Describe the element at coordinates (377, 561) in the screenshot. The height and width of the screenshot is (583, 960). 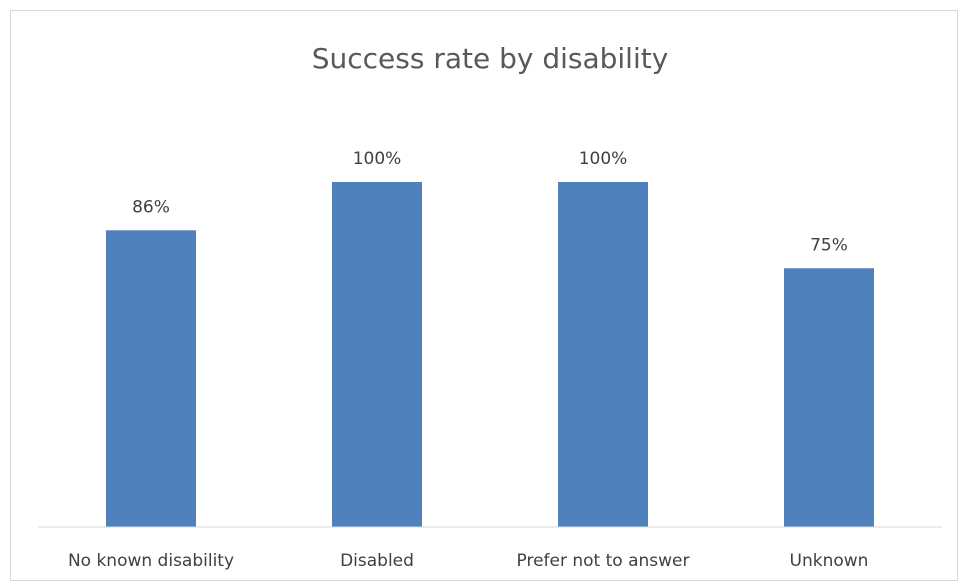
I see `x-tick-label-1: Disabled` at that location.